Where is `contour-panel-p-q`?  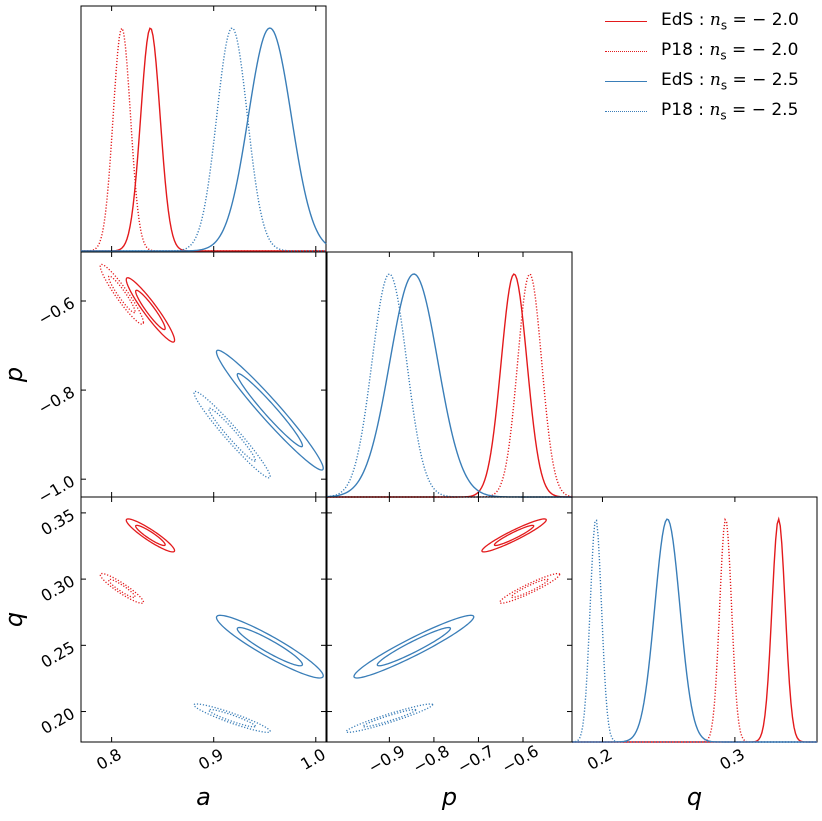 contour-panel-p-q is located at coordinates (449, 619).